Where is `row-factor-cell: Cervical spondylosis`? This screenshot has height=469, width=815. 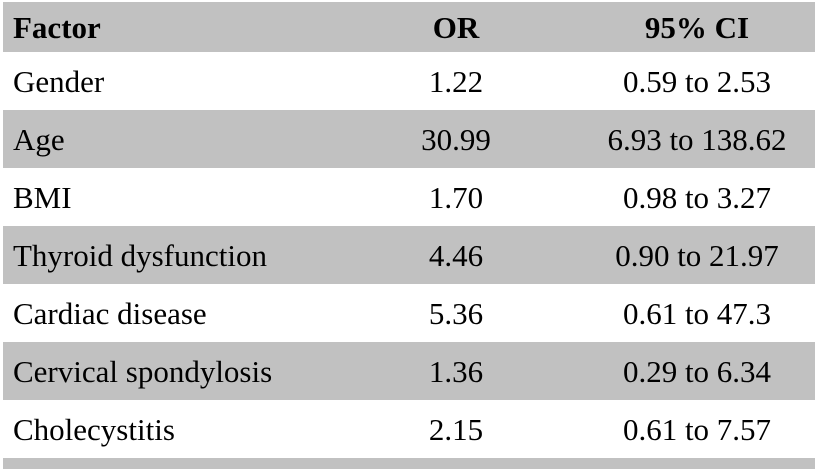 row-factor-cell: Cervical spondylosis is located at coordinates (183, 371).